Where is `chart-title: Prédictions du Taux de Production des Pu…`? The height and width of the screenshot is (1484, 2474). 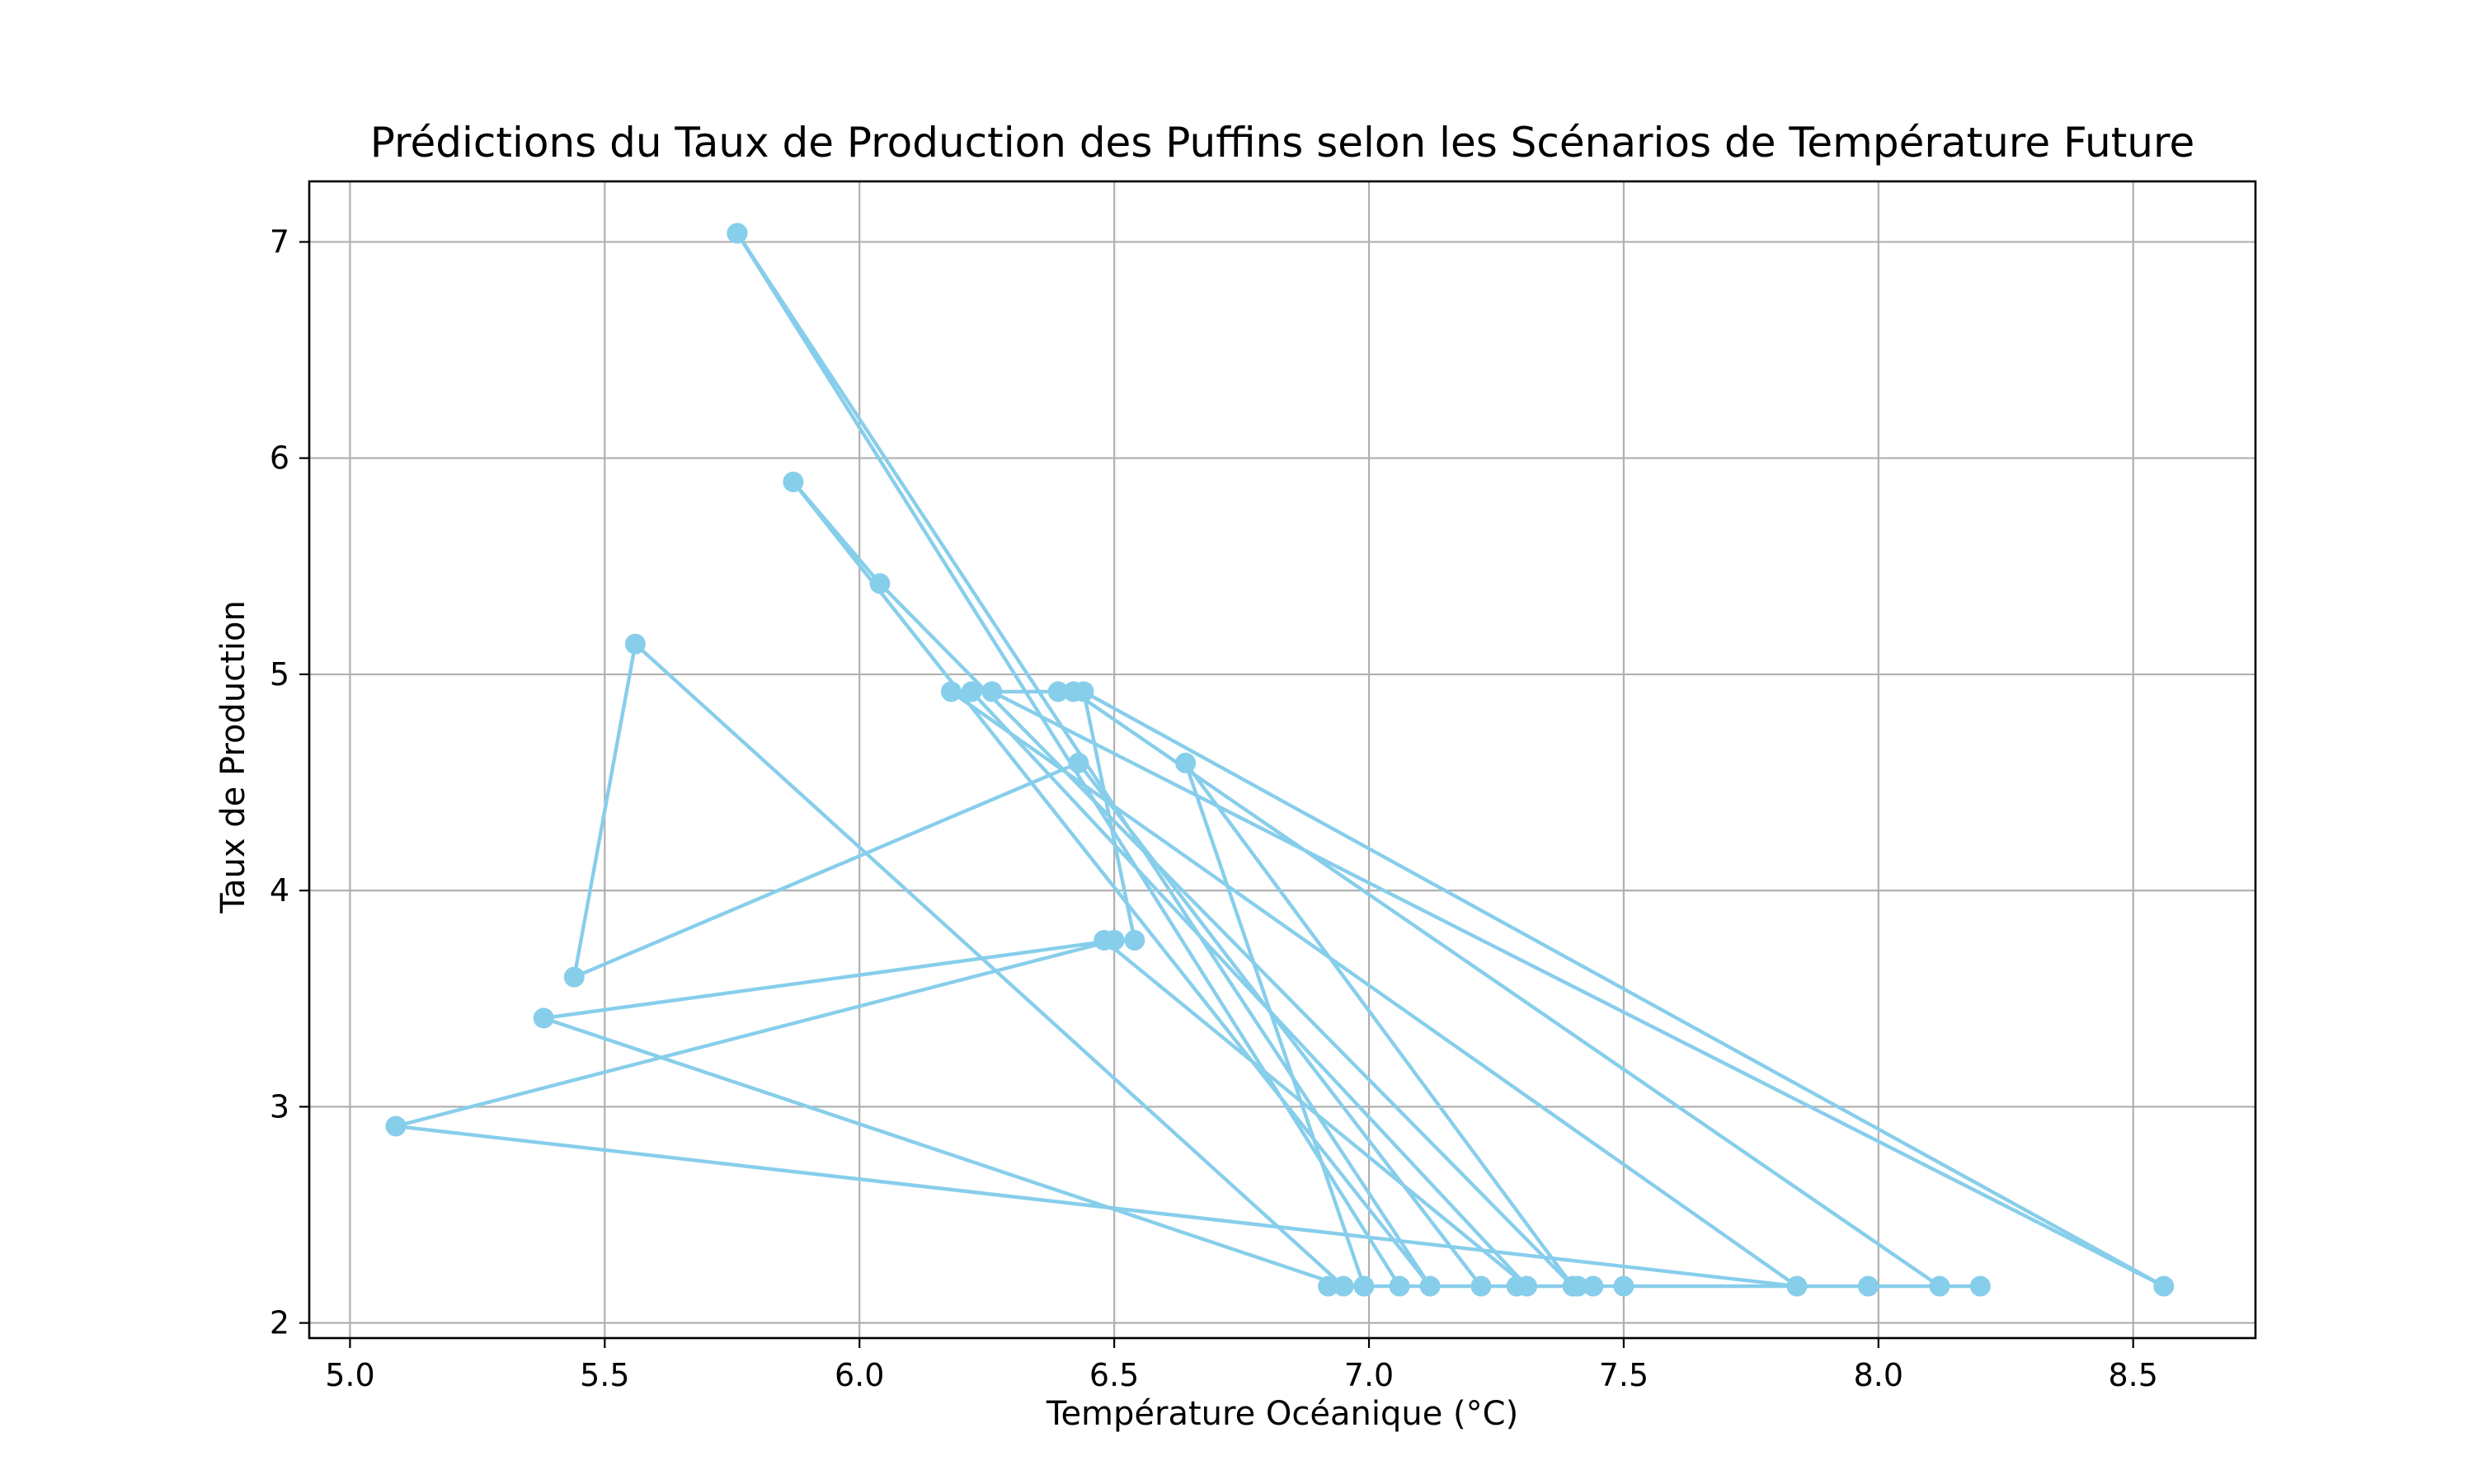 chart-title: Prédictions du Taux de Production des Pu… is located at coordinates (1282, 143).